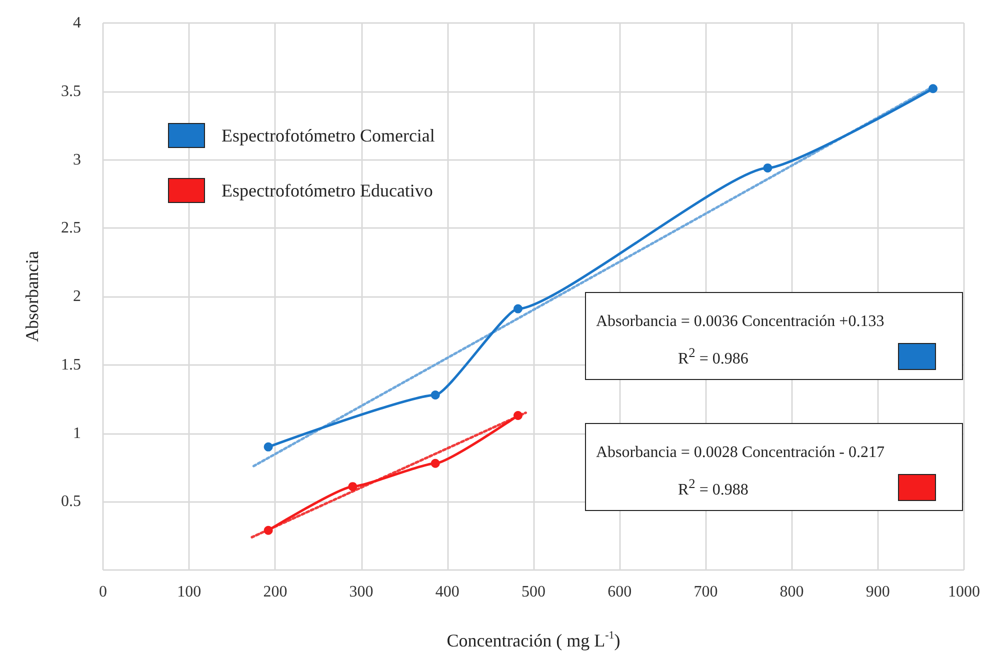 The width and height of the screenshot is (994, 666). What do you see at coordinates (964, 592) in the screenshot?
I see `x-tick-label: 1000` at bounding box center [964, 592].